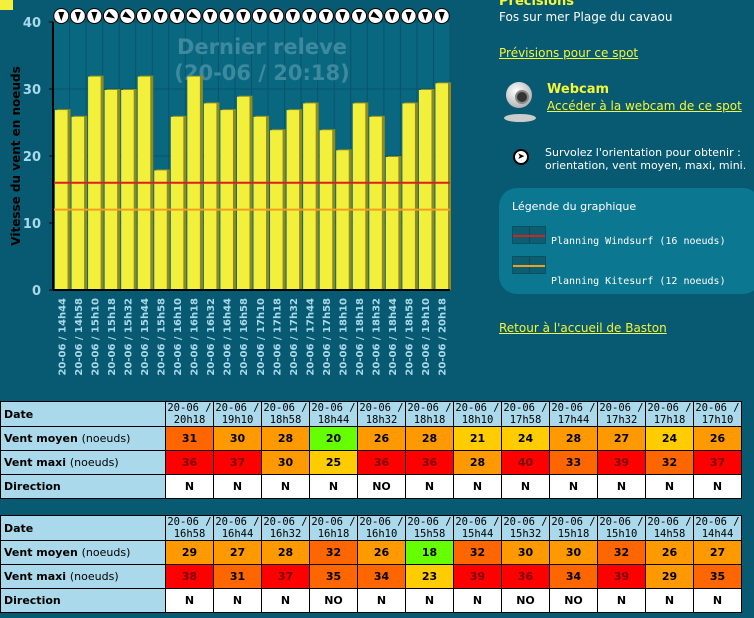 The image size is (754, 618). What do you see at coordinates (525, 414) in the screenshot?
I see `date-cell: 20-06 /17h58` at bounding box center [525, 414].